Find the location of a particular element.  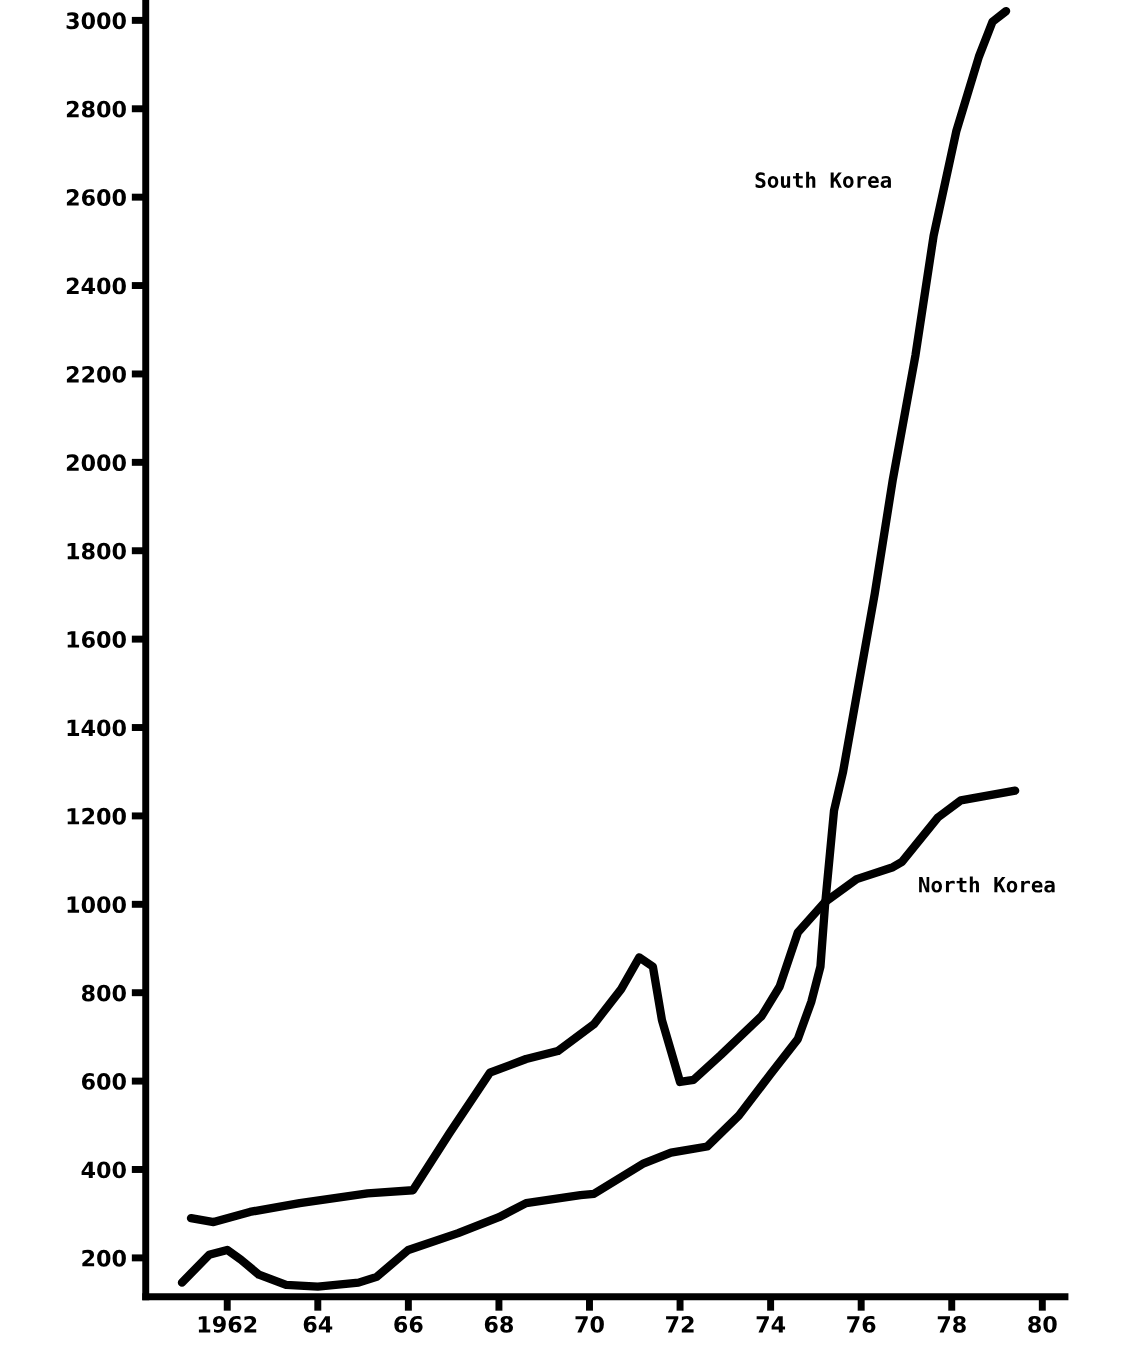

y-tick-label: 2000 is located at coordinates (96, 463).